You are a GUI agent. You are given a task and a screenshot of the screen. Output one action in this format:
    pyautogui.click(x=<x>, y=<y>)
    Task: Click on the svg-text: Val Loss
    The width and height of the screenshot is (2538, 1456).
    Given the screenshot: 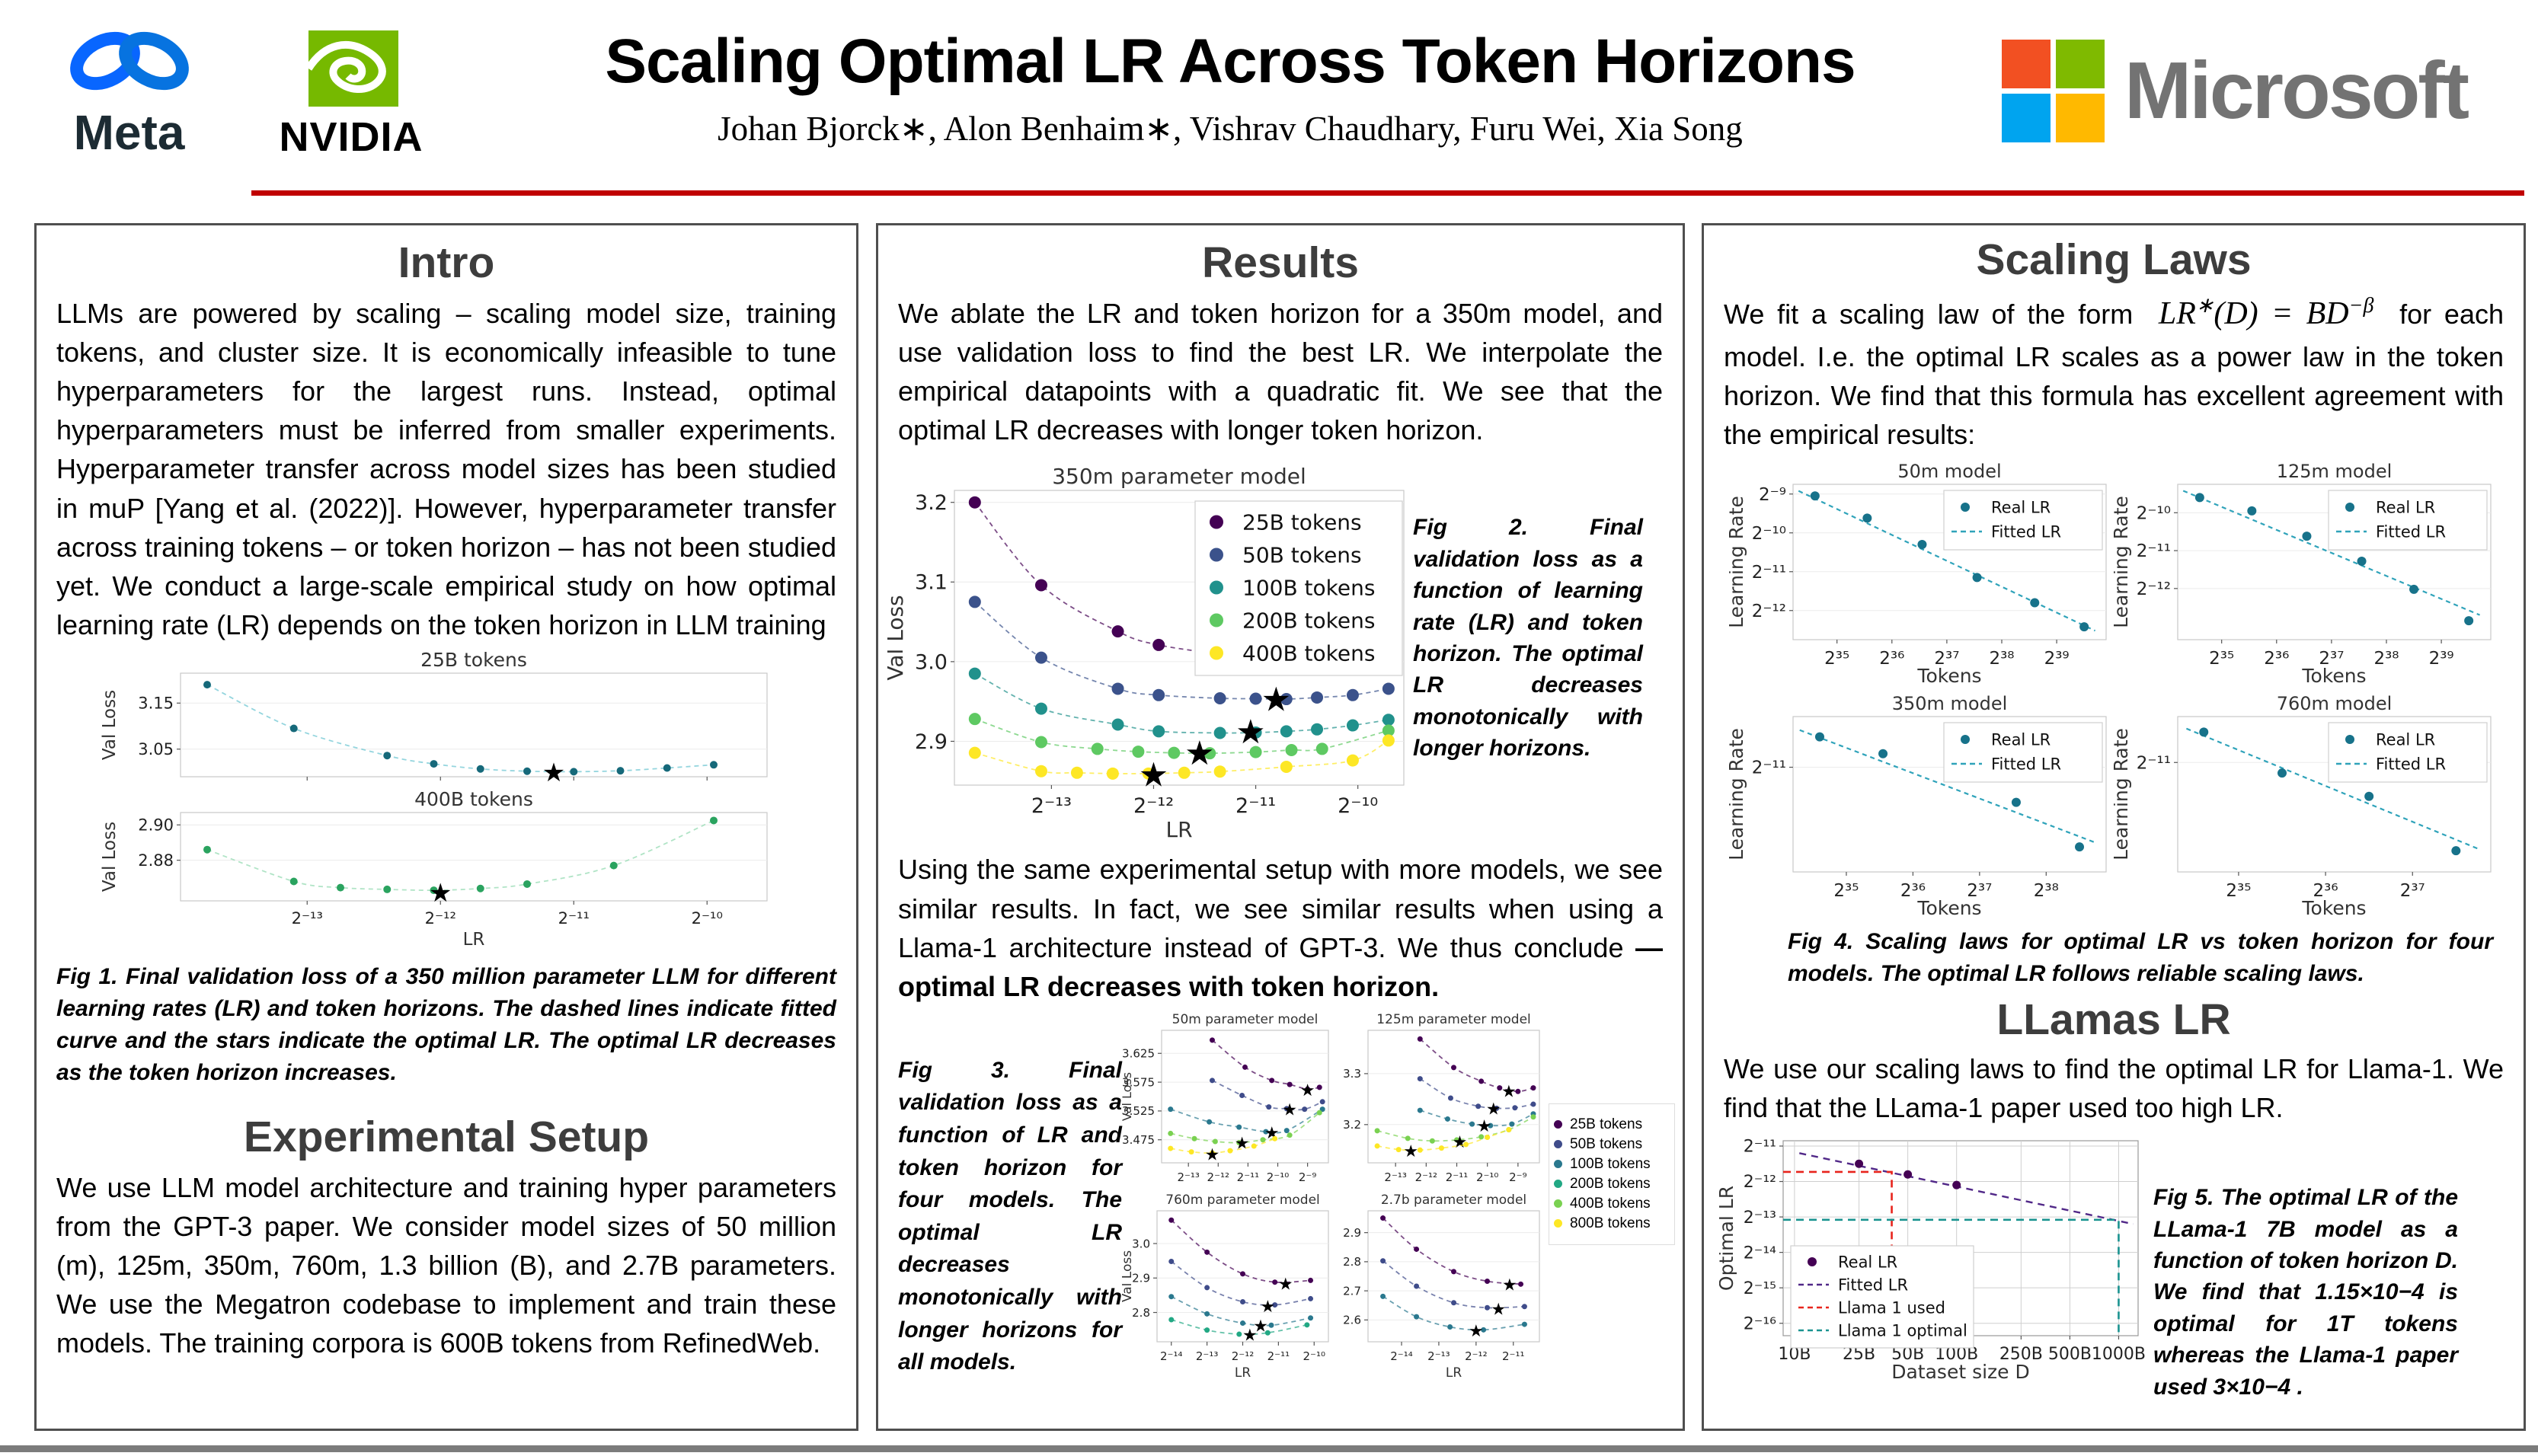 What is the action you would take?
    pyautogui.click(x=1128, y=1096)
    